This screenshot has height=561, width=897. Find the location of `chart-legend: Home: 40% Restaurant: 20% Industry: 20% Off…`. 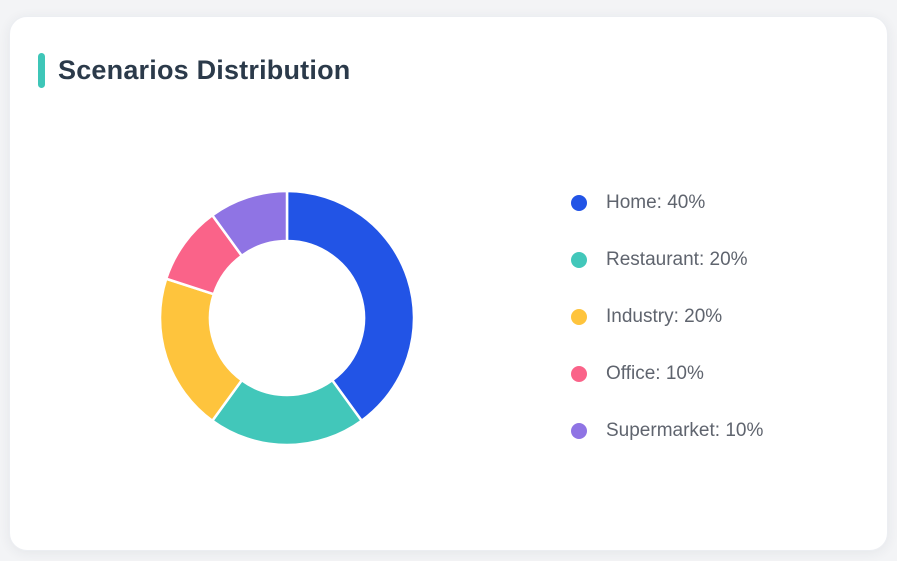

chart-legend: Home: 40% Restaurant: 20% Industry: 20% Off… is located at coordinates (667, 335).